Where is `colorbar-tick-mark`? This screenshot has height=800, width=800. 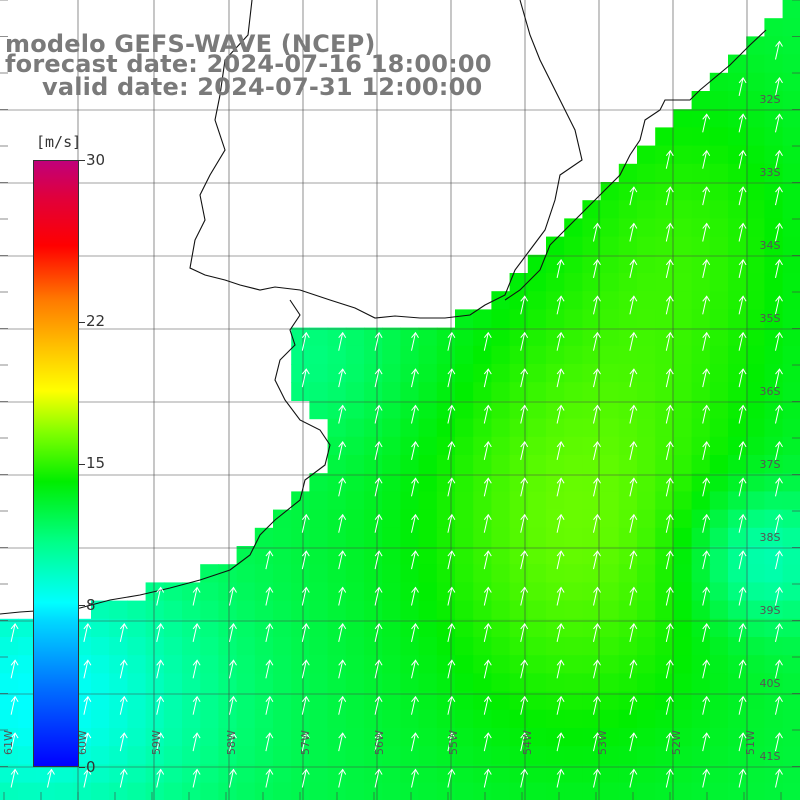
colorbar-tick-mark is located at coordinates (82, 322).